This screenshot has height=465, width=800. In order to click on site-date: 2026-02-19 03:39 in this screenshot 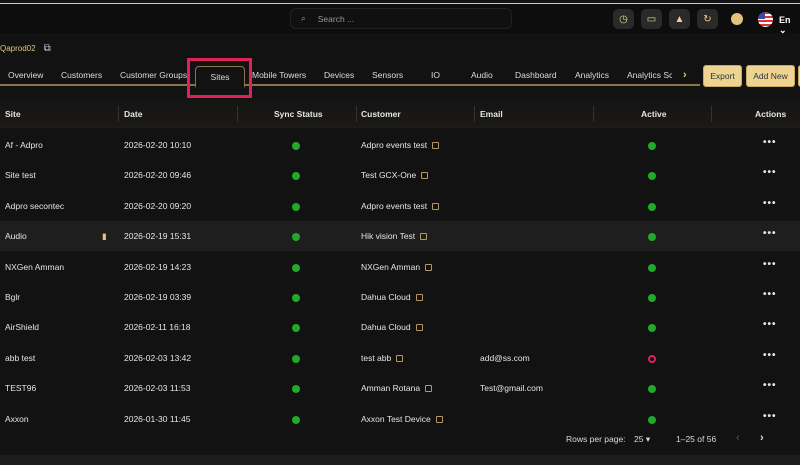, I will do `click(158, 297)`.